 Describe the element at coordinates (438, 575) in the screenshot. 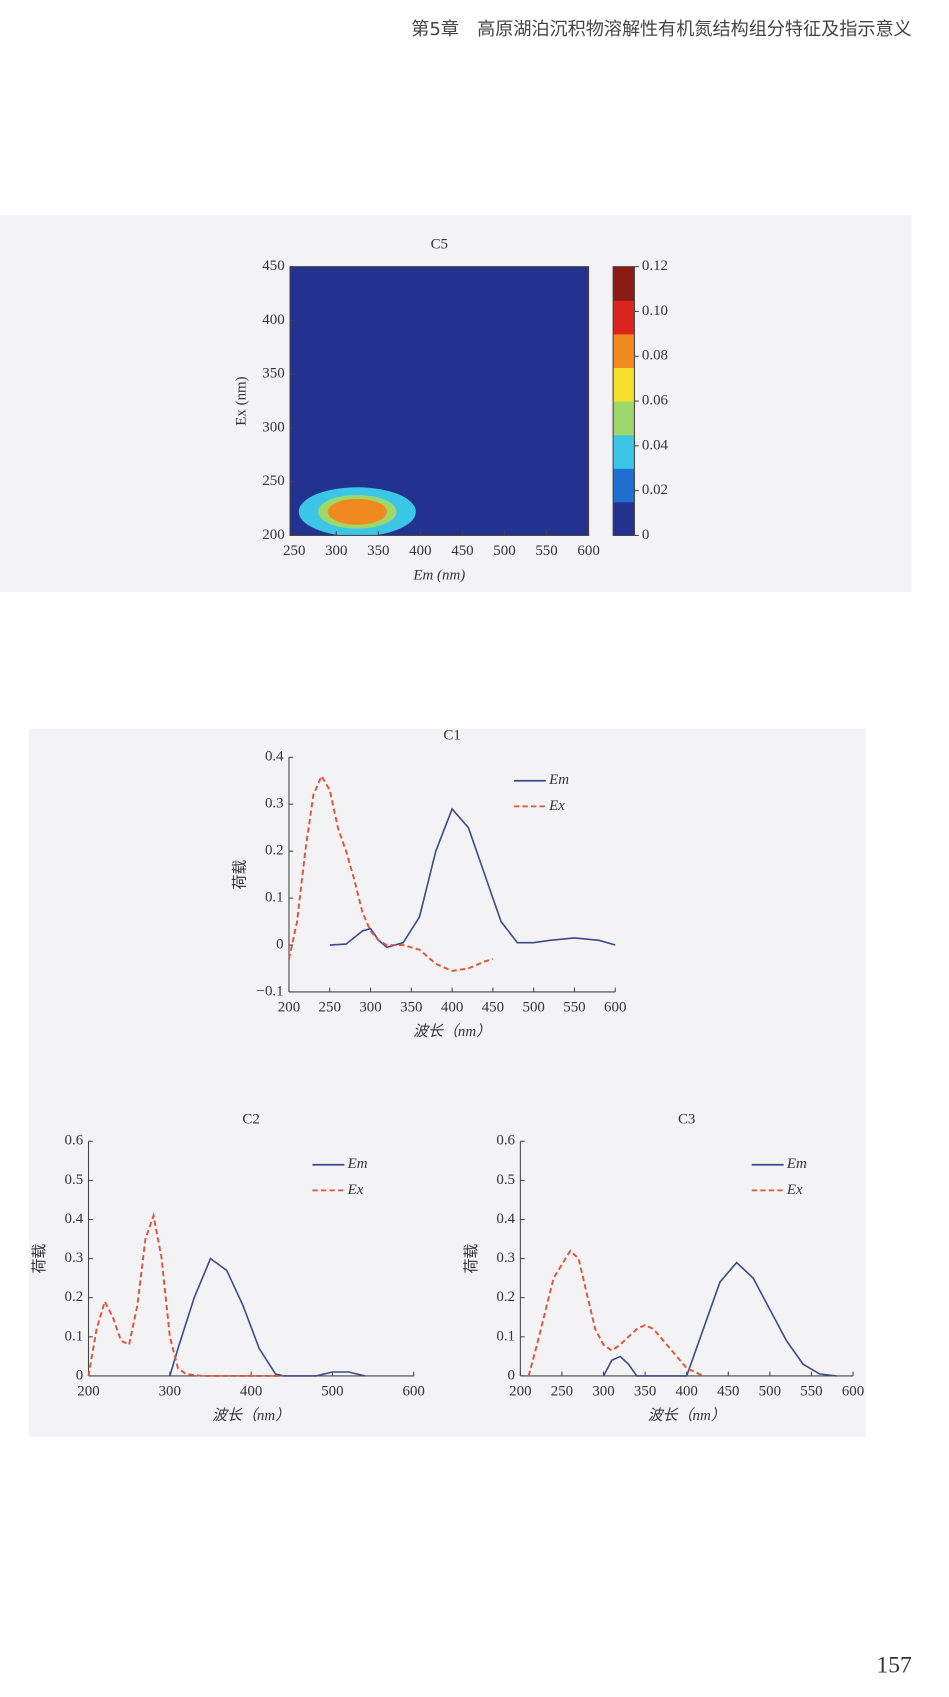

I see `x-axis-label: Em (nm)` at that location.